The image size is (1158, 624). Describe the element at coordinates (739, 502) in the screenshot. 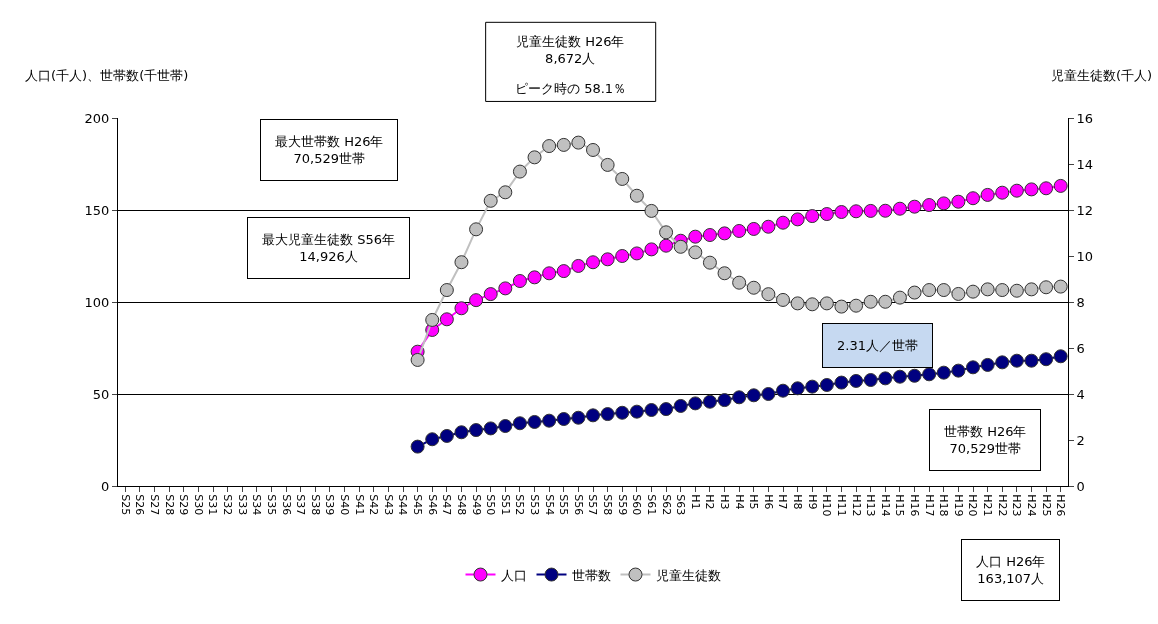

I see `x-tick-label: H4` at that location.